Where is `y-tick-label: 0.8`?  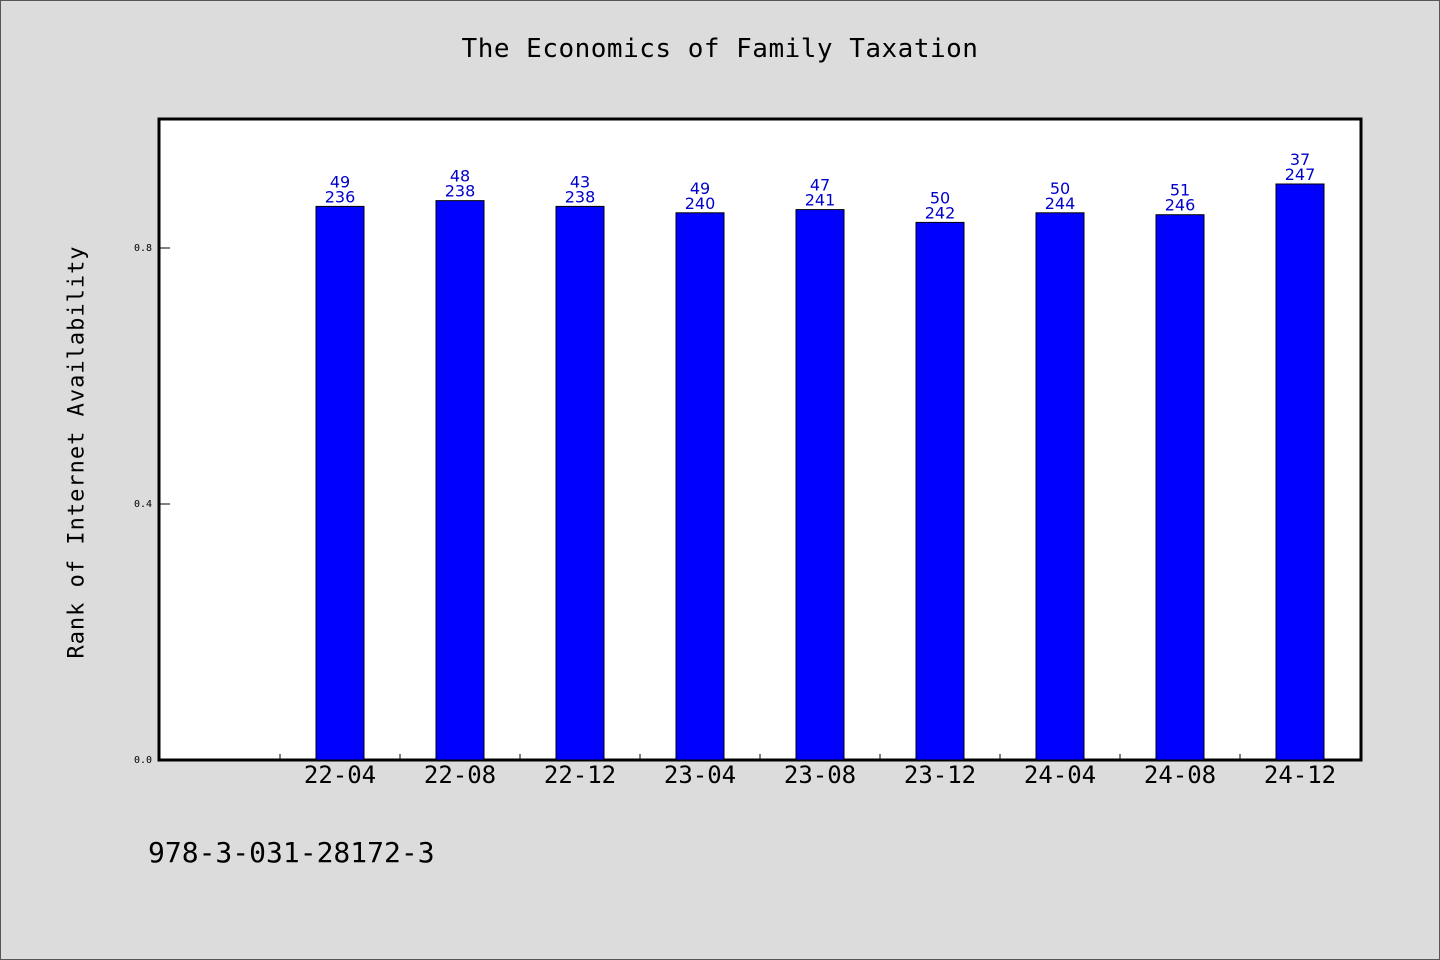
y-tick-label: 0.8 is located at coordinates (143, 248).